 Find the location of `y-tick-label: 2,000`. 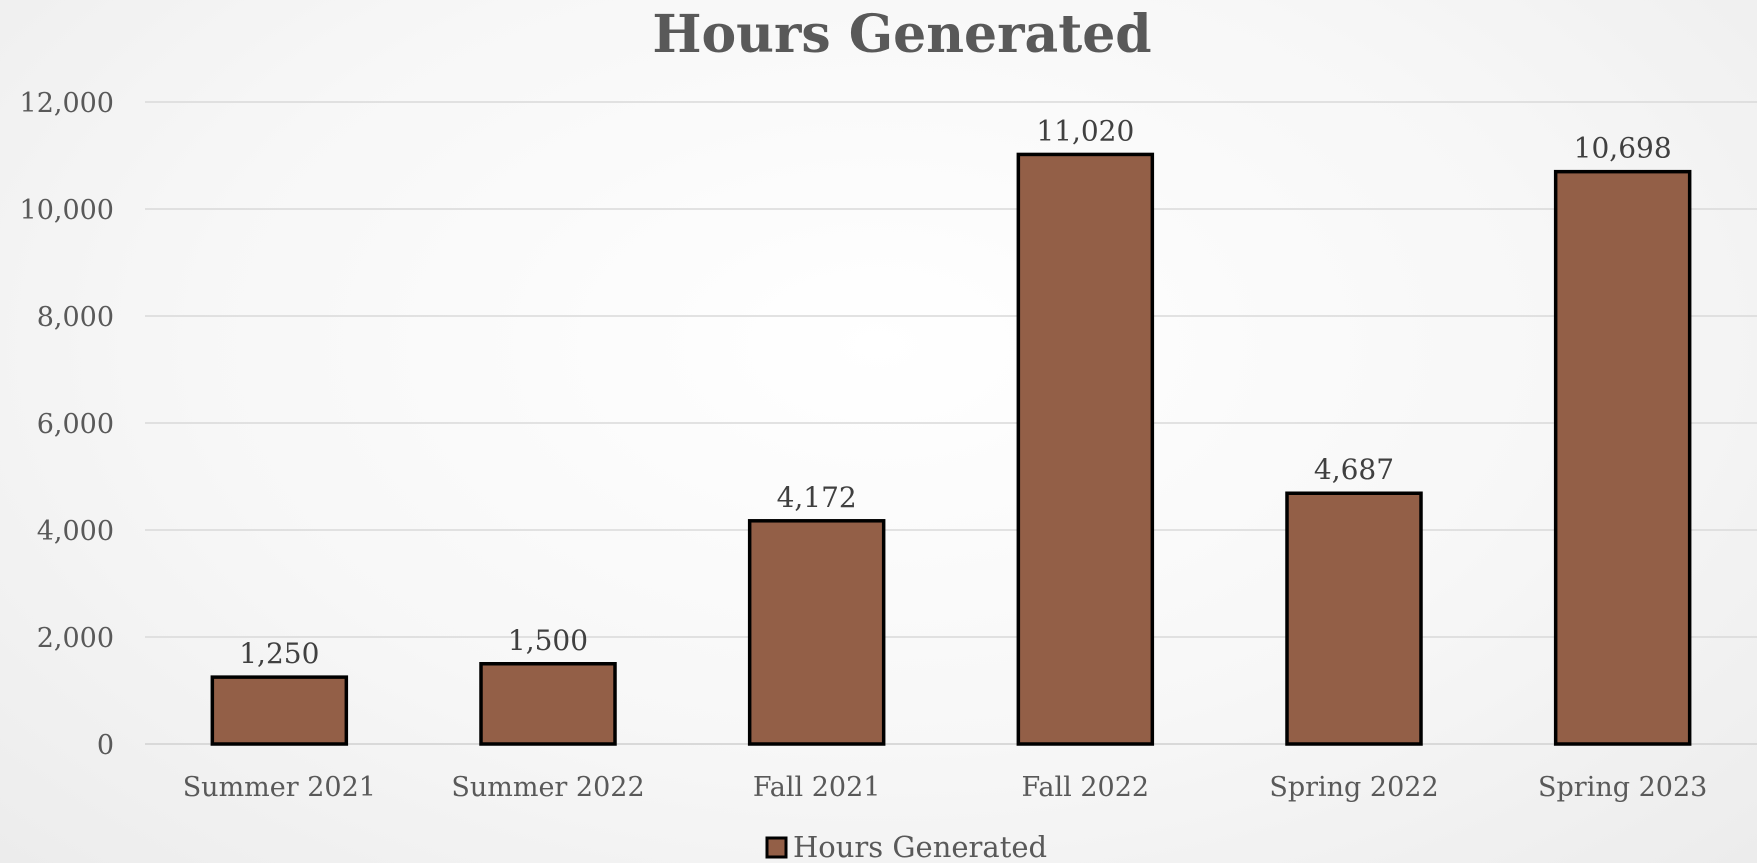

y-tick-label: 2,000 is located at coordinates (75, 638).